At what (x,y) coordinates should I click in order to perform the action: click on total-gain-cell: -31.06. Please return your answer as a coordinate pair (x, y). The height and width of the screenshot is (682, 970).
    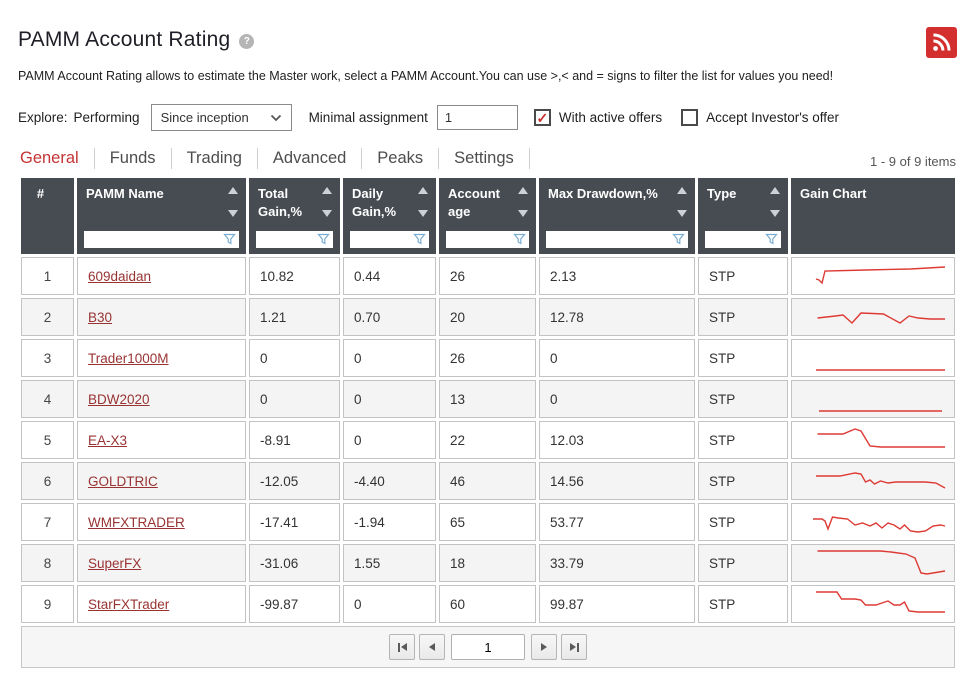
    Looking at the image, I should click on (294, 563).